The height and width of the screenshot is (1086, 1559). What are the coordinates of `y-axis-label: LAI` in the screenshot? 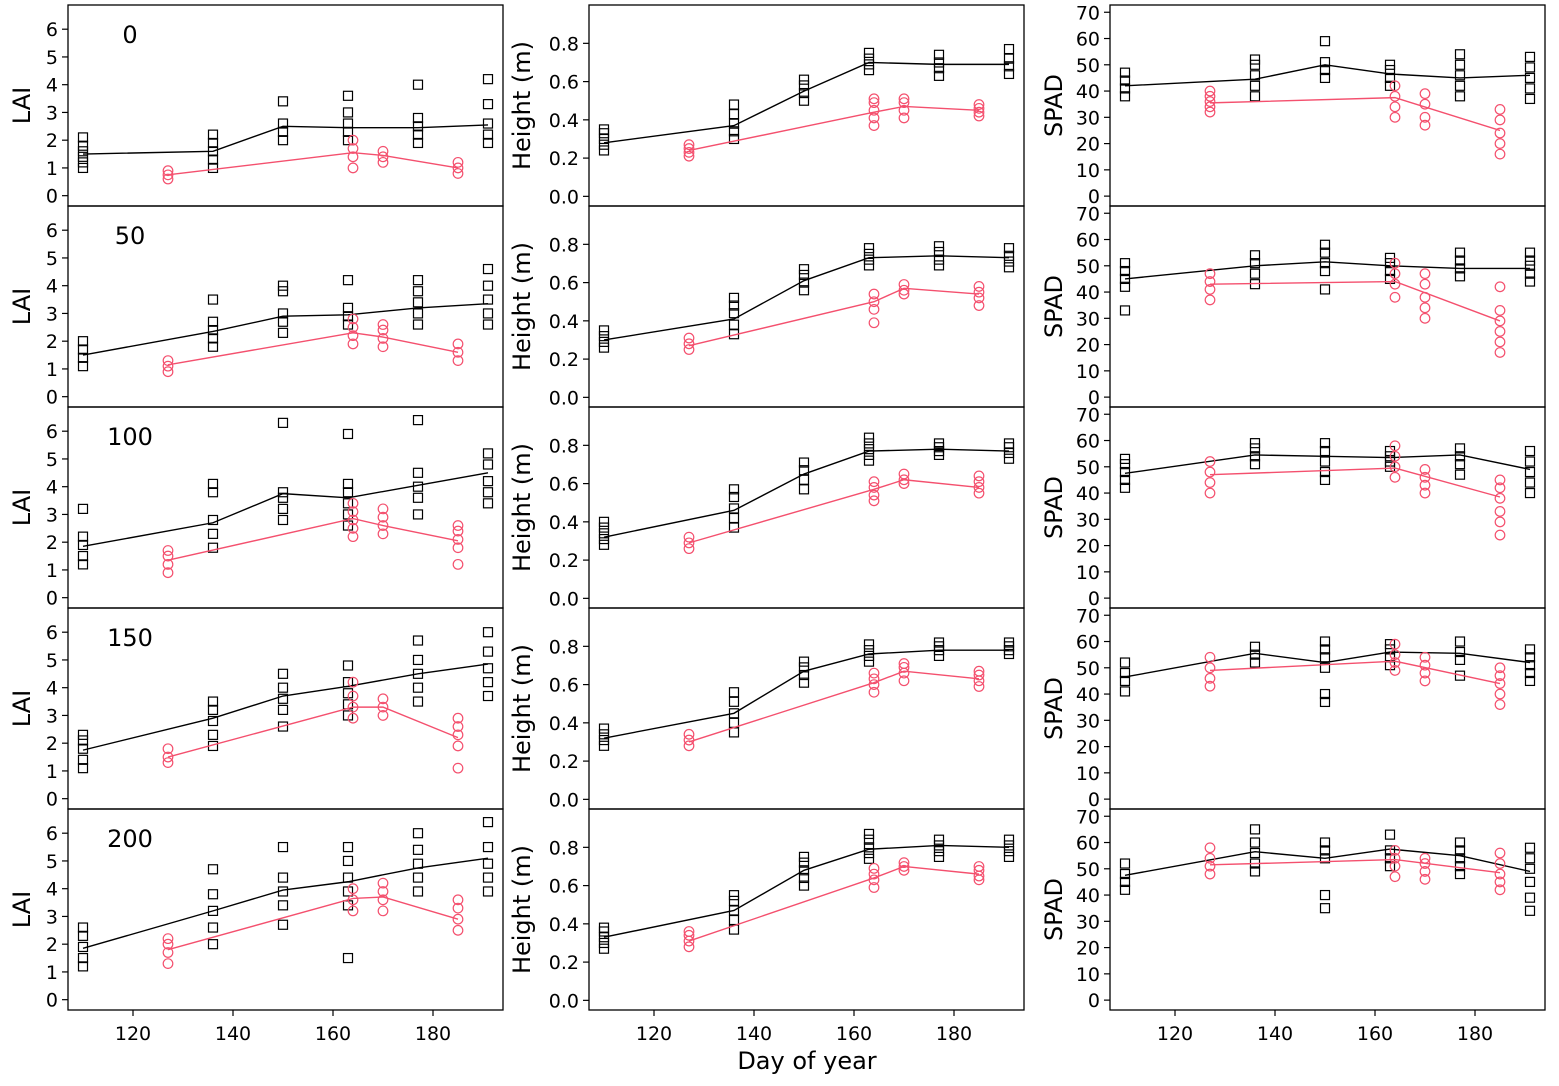 It's located at (22, 105).